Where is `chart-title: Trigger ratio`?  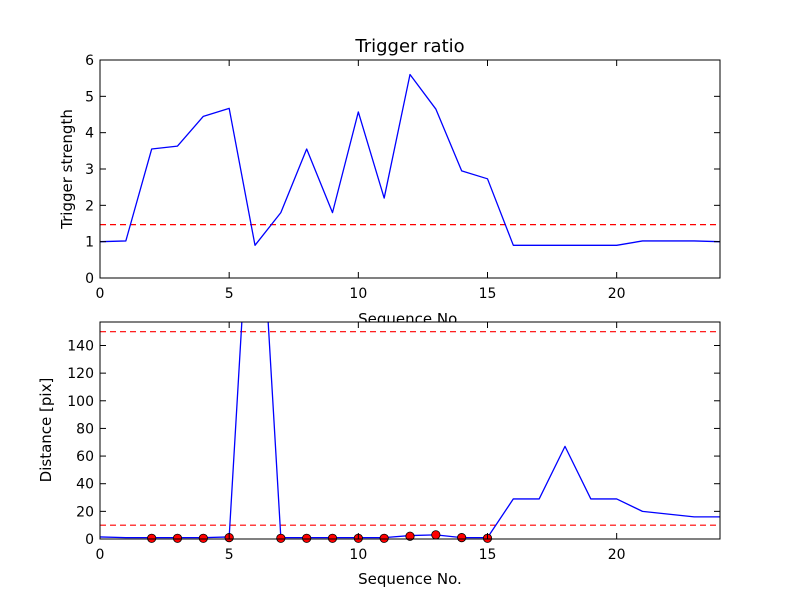
chart-title: Trigger ratio is located at coordinates (409, 46).